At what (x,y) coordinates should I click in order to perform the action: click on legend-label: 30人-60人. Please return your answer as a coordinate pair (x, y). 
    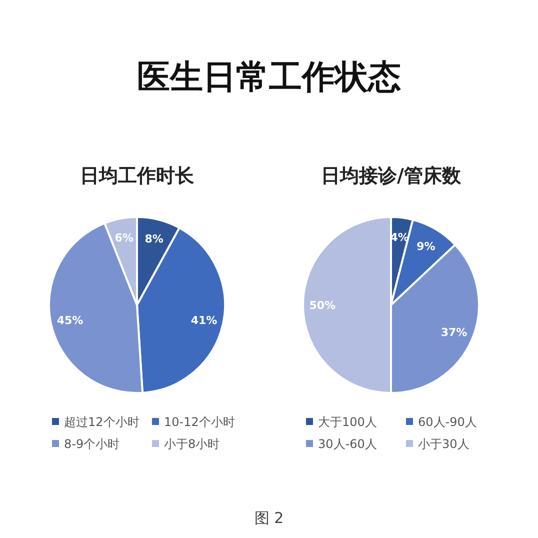
    Looking at the image, I should click on (347, 444).